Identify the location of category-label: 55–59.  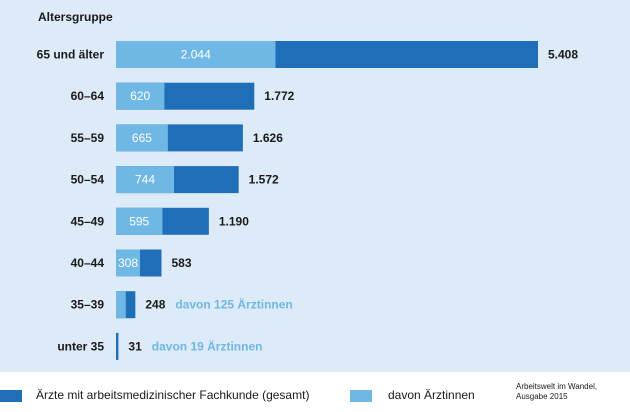
(88, 138).